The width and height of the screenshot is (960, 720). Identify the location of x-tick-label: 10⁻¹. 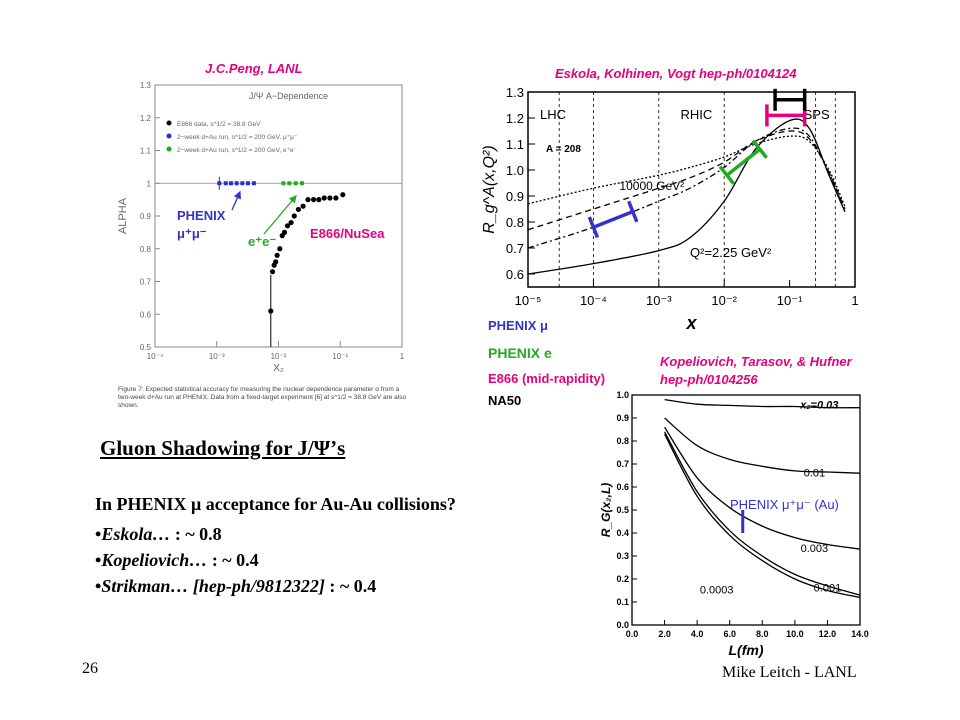
(340, 356).